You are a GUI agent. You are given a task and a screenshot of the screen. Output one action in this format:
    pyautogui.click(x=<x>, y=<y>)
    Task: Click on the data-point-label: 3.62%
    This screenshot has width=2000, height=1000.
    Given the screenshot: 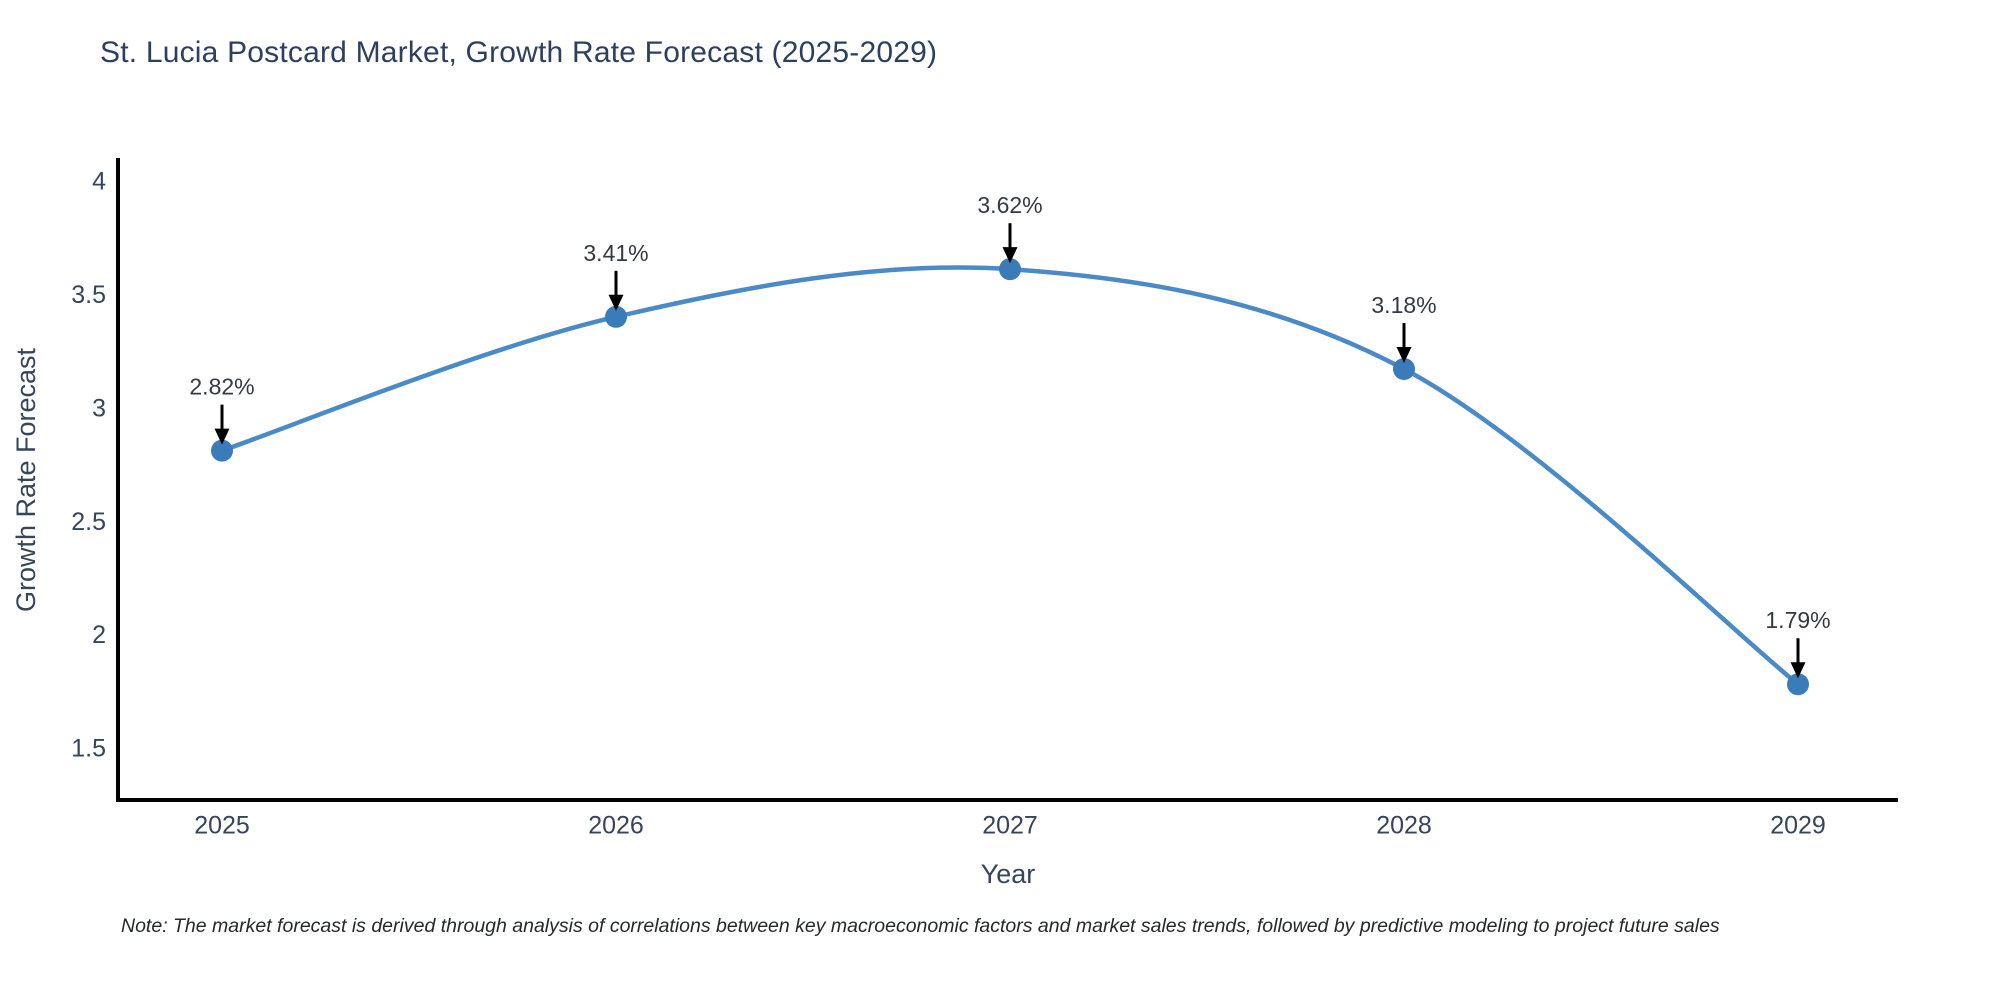 What is the action you would take?
    pyautogui.click(x=1009, y=205)
    